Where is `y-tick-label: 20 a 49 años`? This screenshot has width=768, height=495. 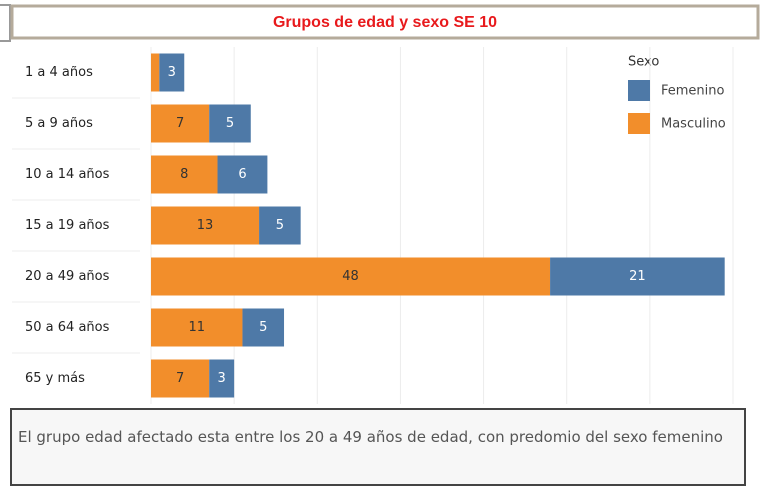
y-tick-label: 20 a 49 años is located at coordinates (67, 276).